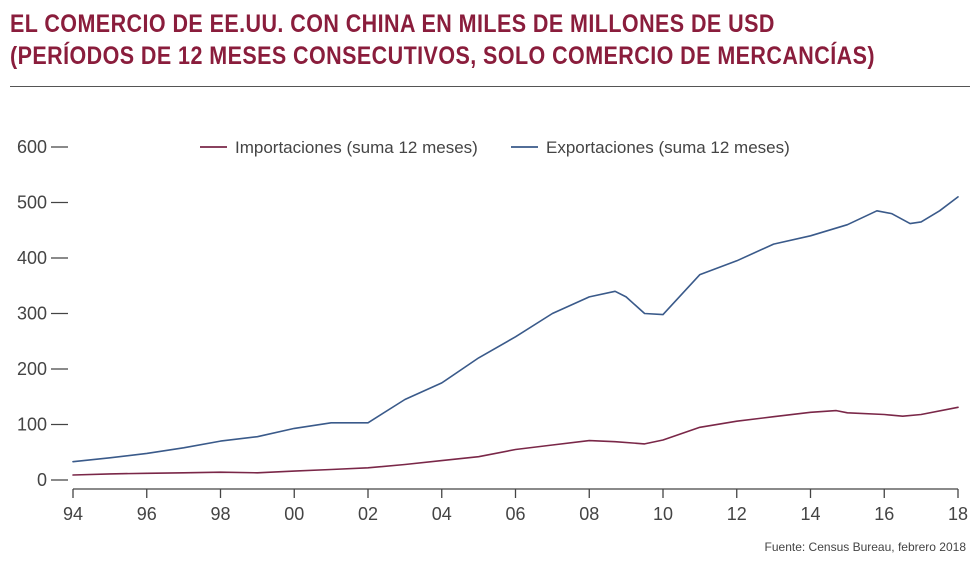 This screenshot has width=980, height=567. I want to click on x-tick-label: 06, so click(515, 514).